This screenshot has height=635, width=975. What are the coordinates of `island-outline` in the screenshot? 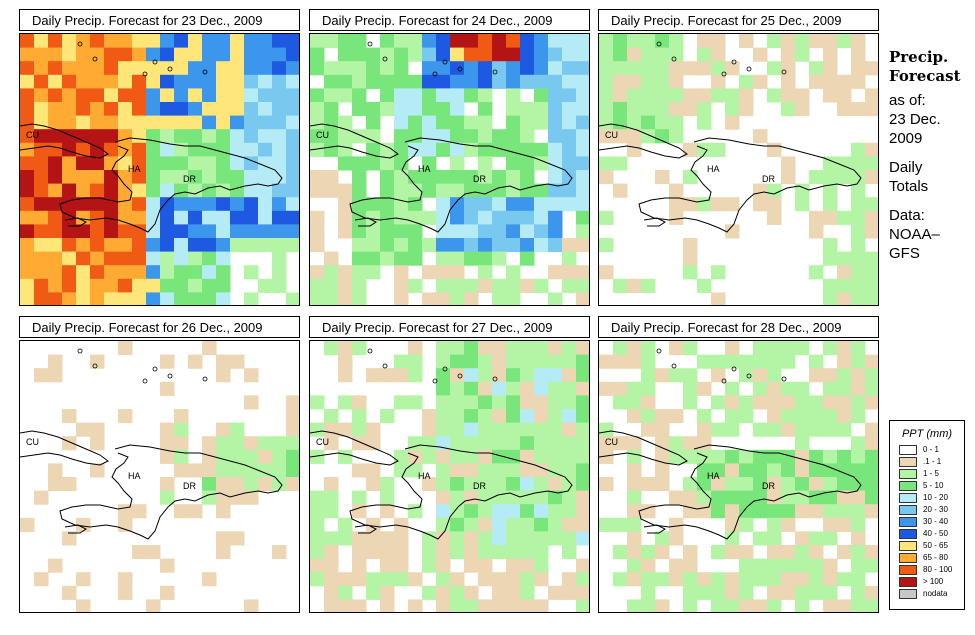 It's located at (385, 59).